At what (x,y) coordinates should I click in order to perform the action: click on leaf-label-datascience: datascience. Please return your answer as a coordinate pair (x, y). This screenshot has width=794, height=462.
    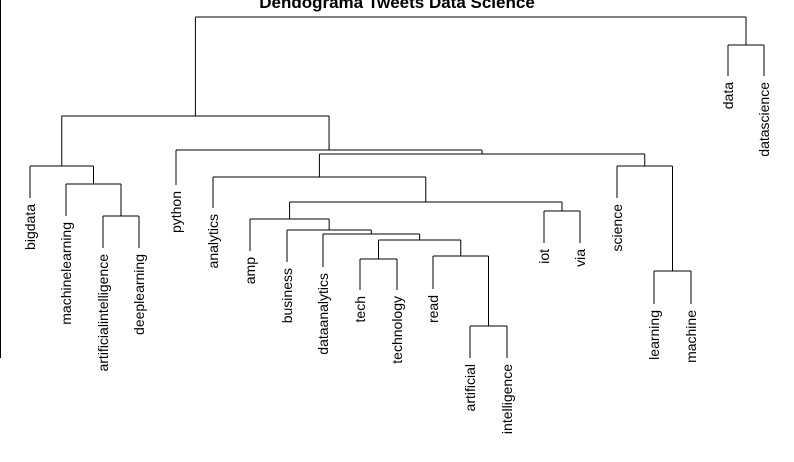
    Looking at the image, I should click on (764, 119).